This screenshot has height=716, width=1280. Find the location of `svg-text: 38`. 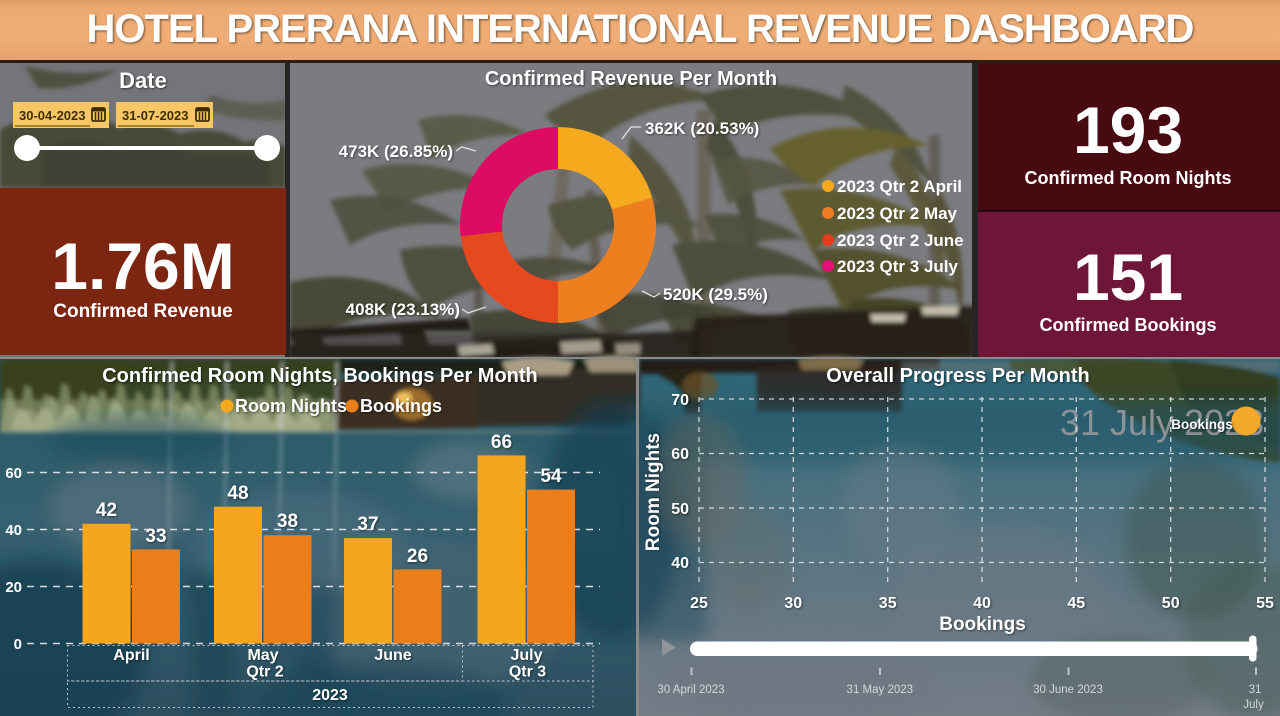

svg-text: 38 is located at coordinates (287, 521).